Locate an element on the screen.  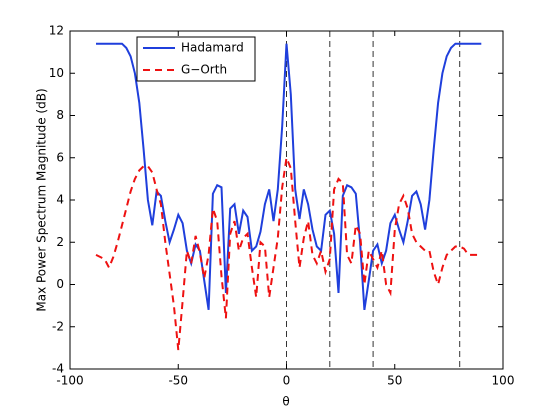
x-tick-label: 0 is located at coordinates (287, 381).